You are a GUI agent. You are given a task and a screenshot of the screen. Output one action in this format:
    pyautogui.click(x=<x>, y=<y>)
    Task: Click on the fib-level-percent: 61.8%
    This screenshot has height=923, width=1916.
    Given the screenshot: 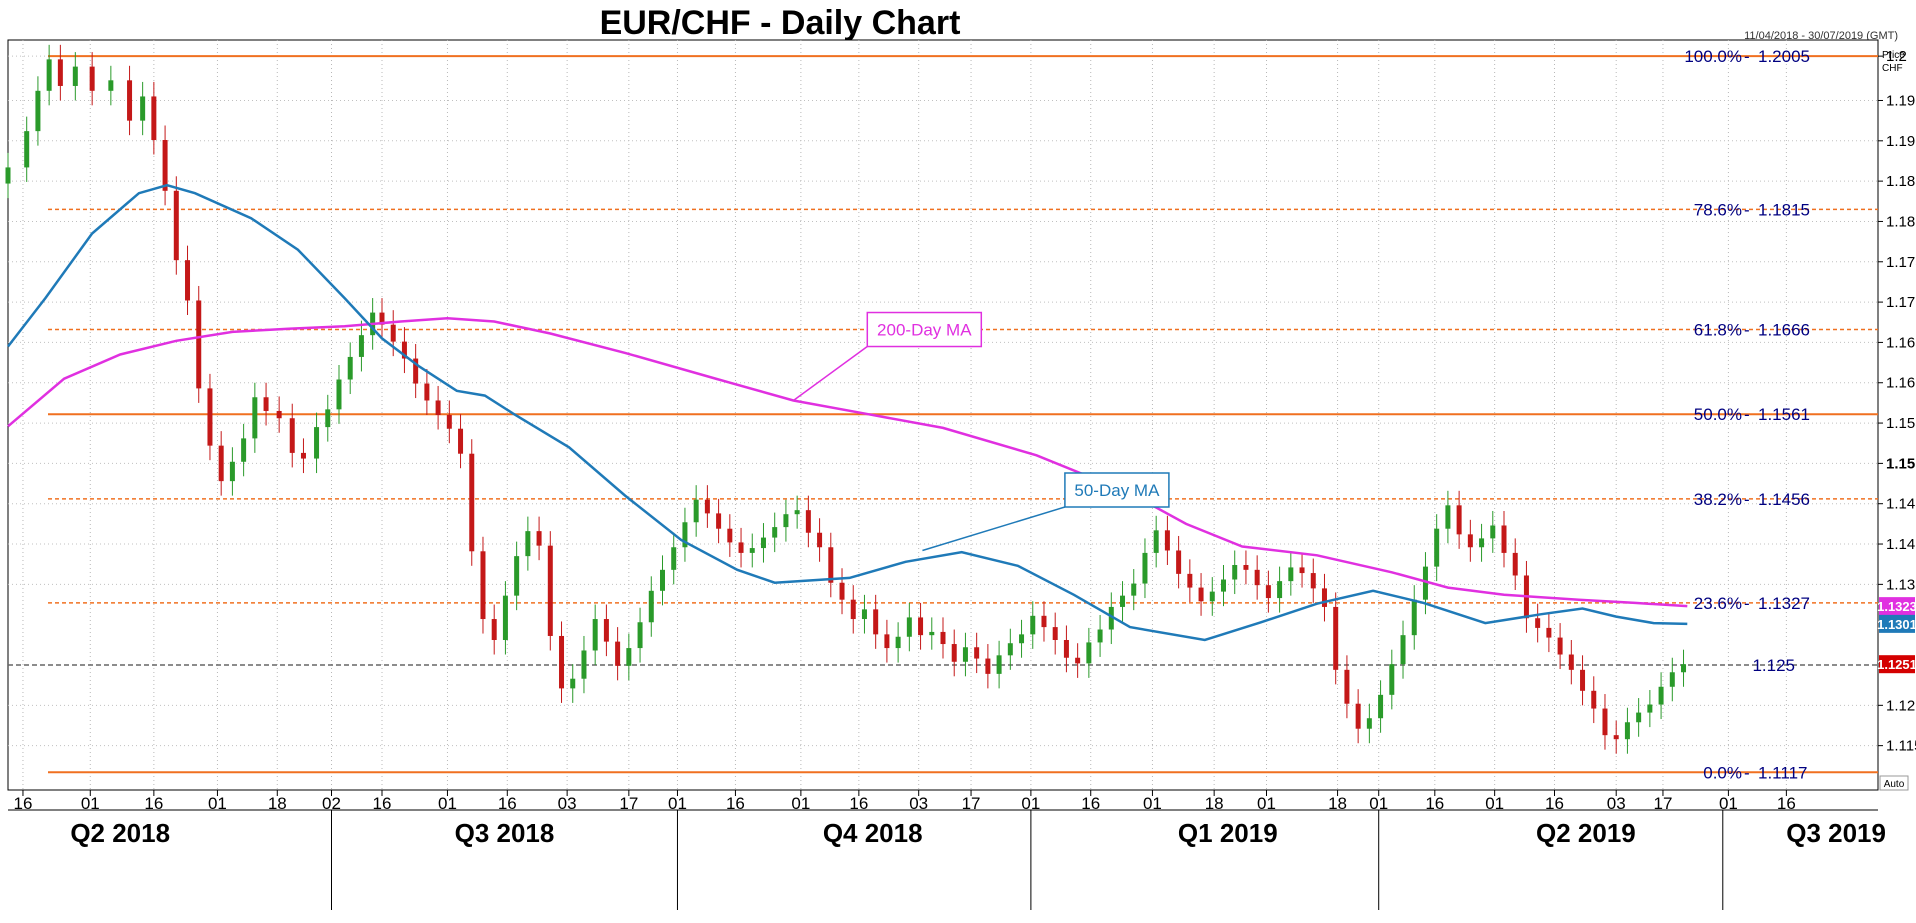 What is the action you would take?
    pyautogui.click(x=1718, y=330)
    